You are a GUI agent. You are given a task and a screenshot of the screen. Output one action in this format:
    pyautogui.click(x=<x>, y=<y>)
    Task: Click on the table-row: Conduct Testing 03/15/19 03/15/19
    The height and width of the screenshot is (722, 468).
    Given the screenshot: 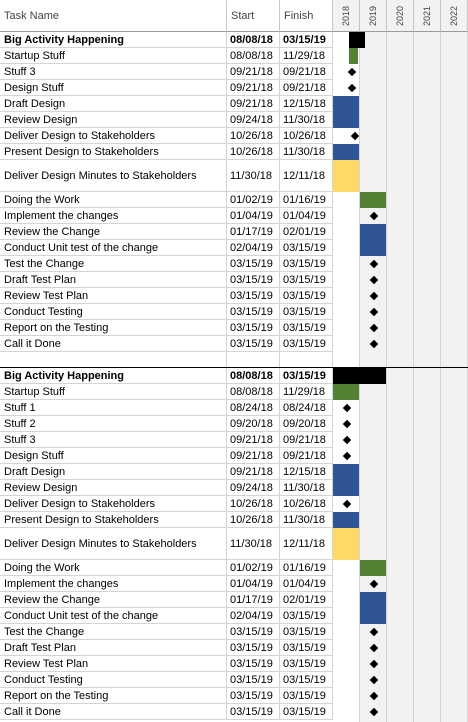 What is the action you would take?
    pyautogui.click(x=234, y=312)
    